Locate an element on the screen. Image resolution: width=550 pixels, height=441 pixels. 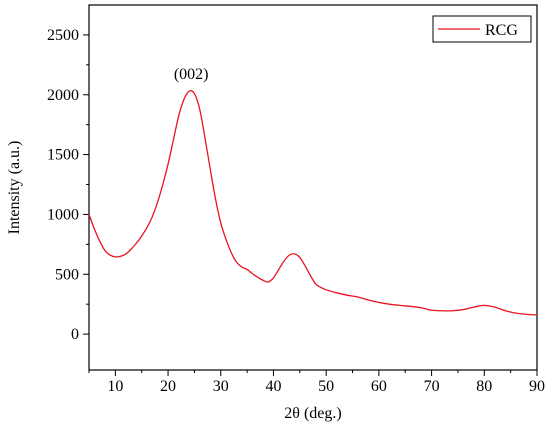
y-tick-label: 0 is located at coordinates (75, 334).